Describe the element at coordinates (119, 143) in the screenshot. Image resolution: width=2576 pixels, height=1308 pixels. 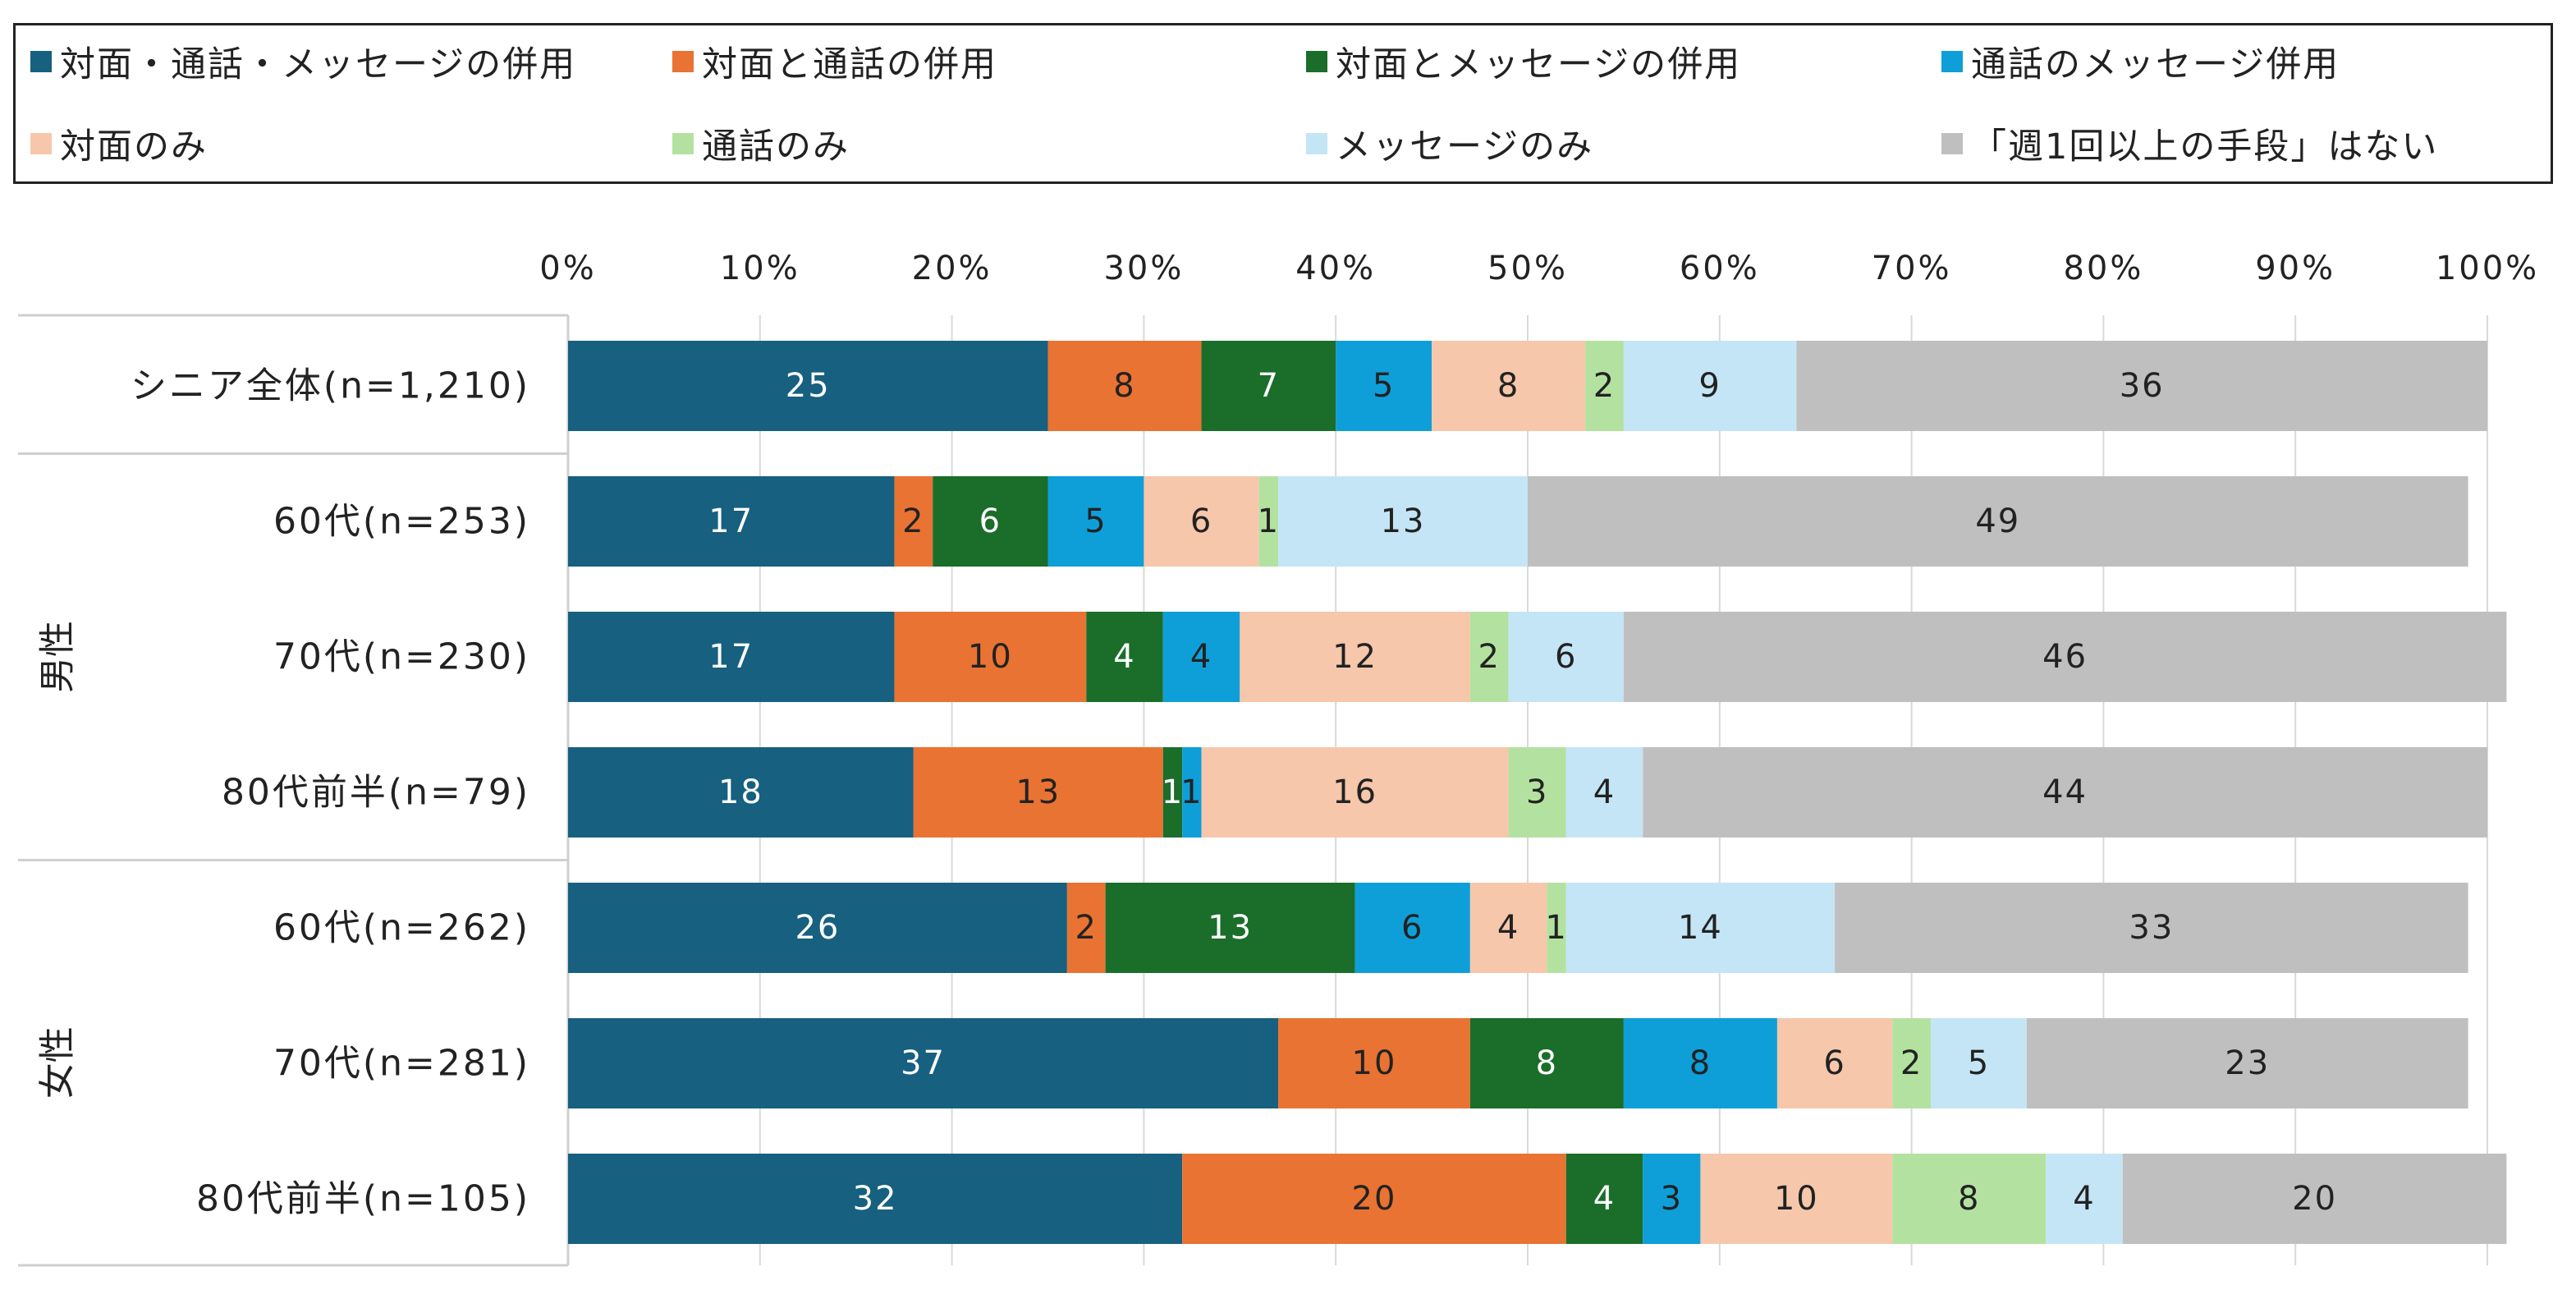
I see `legend-item: 対面のみ` at that location.